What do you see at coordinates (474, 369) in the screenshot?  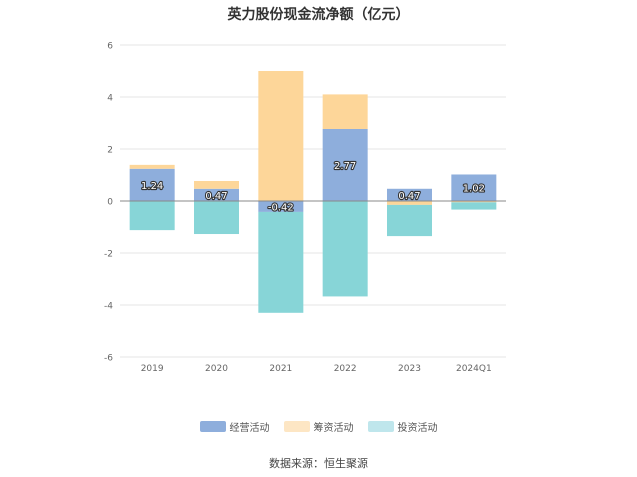 I see `x-tick-label: 2024Q1` at bounding box center [474, 369].